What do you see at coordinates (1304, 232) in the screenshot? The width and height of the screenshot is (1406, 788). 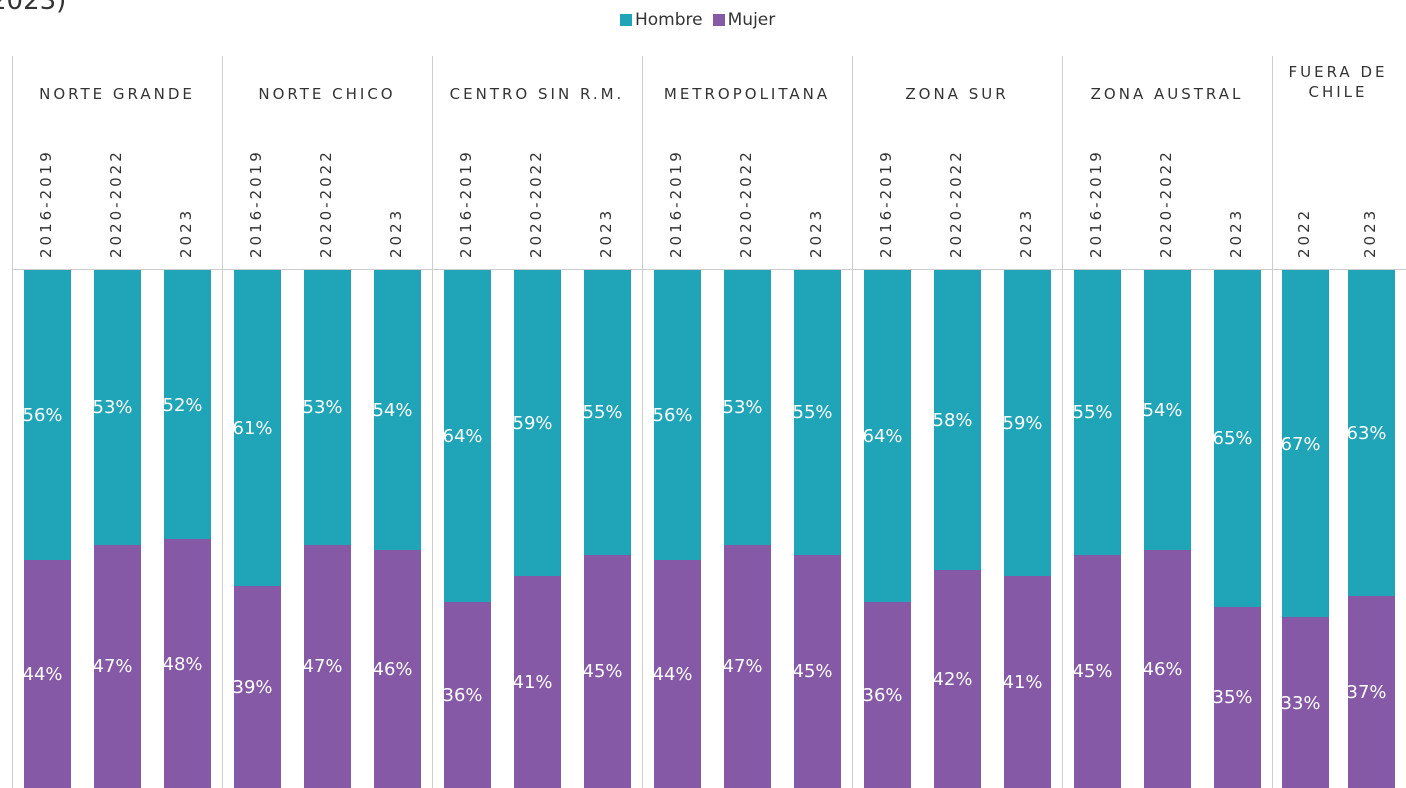 I see `period-label: 2022` at bounding box center [1304, 232].